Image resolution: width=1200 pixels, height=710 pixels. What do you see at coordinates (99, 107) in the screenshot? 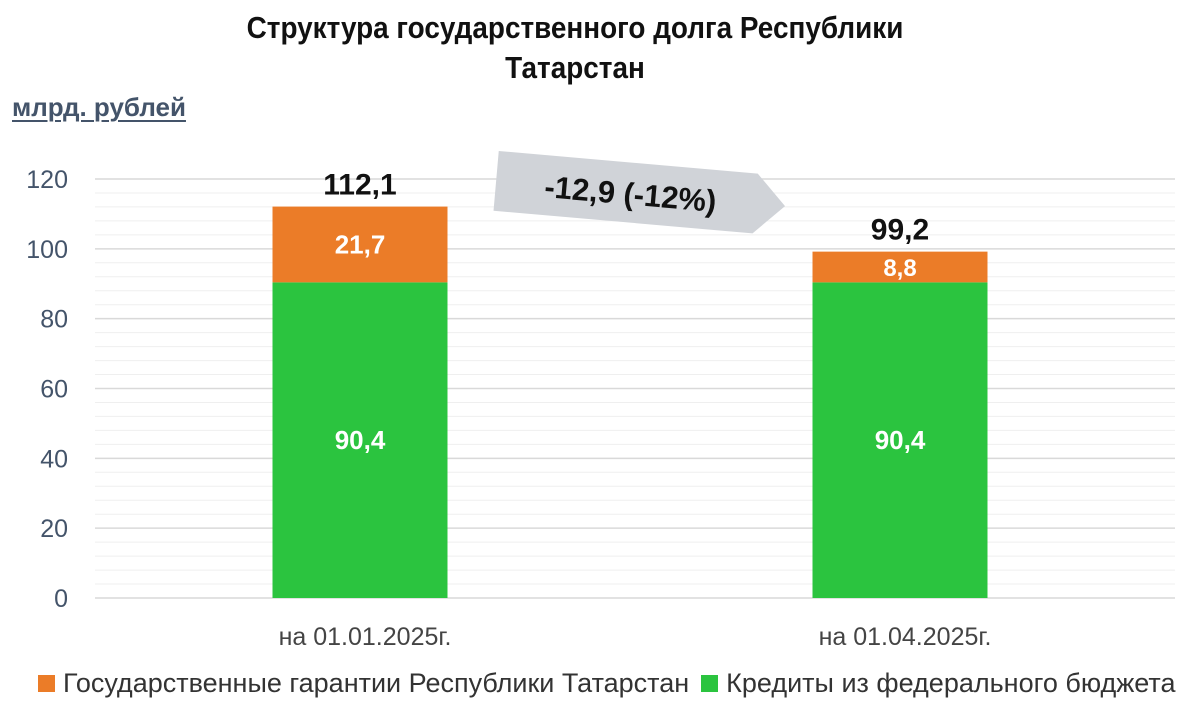
I see `y-axis-label: млрд. рублей` at bounding box center [99, 107].